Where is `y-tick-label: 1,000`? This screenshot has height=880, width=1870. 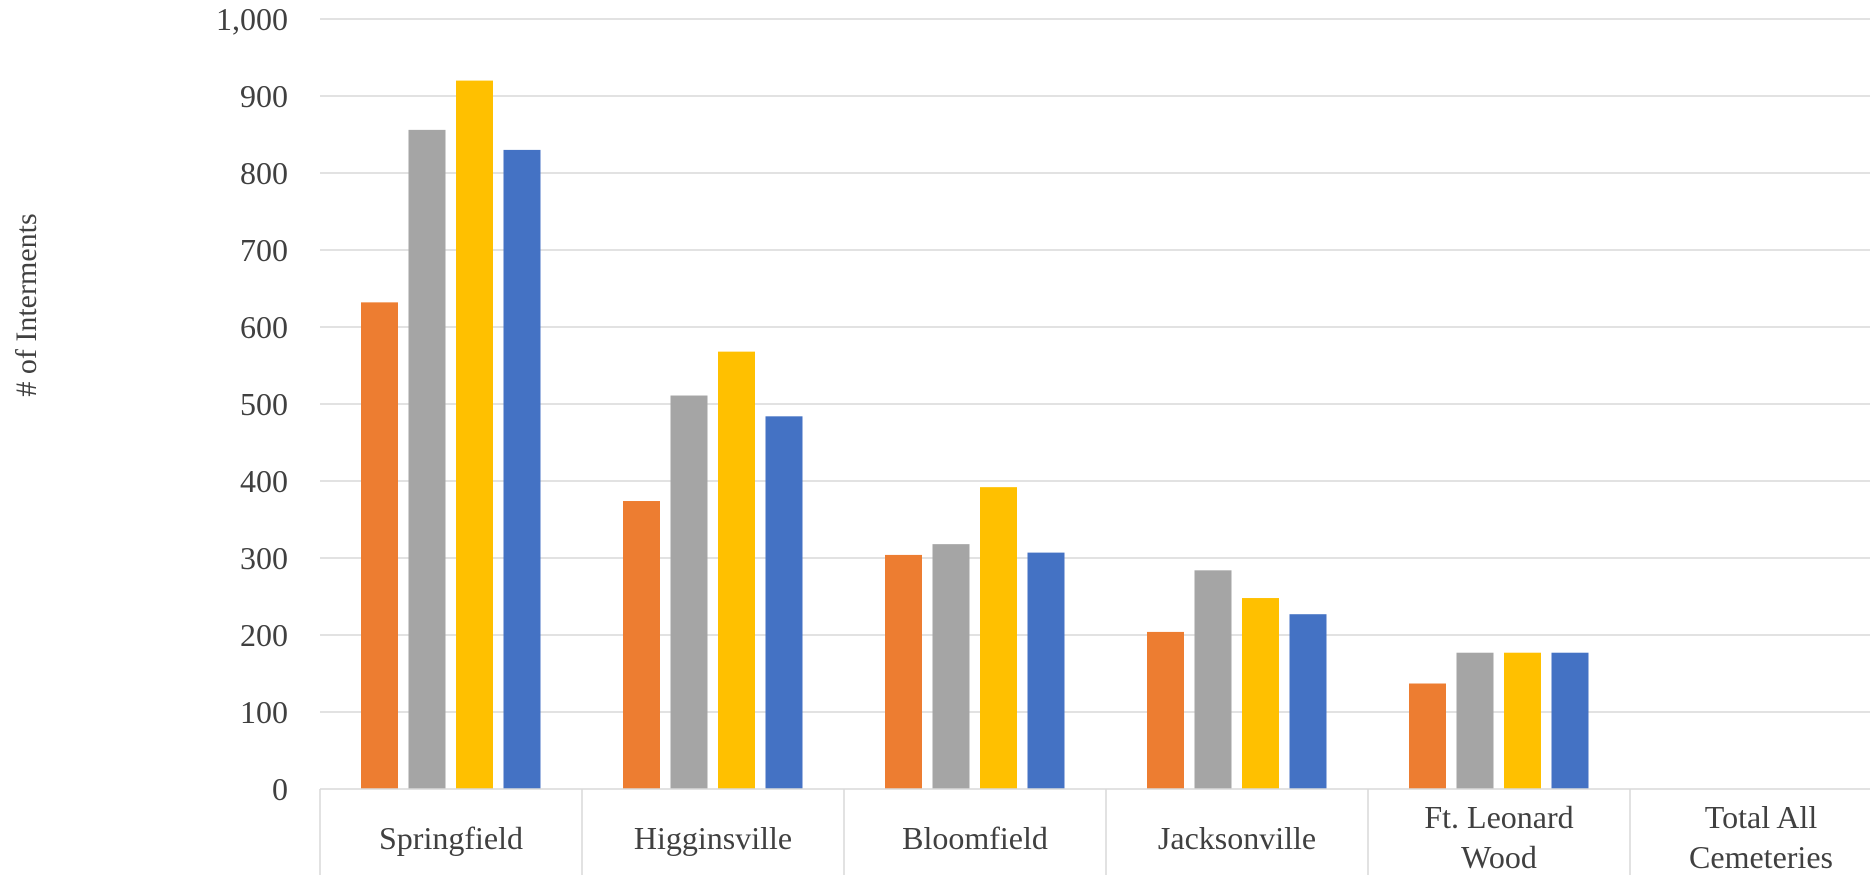
y-tick-label: 1,000 is located at coordinates (252, 19).